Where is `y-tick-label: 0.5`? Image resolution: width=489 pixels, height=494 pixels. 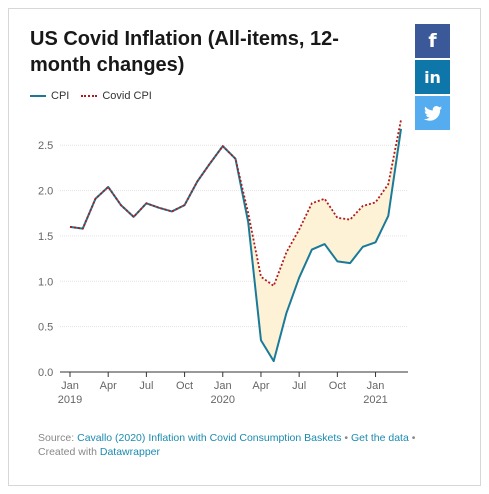 y-tick-label: 0.5 is located at coordinates (45, 328).